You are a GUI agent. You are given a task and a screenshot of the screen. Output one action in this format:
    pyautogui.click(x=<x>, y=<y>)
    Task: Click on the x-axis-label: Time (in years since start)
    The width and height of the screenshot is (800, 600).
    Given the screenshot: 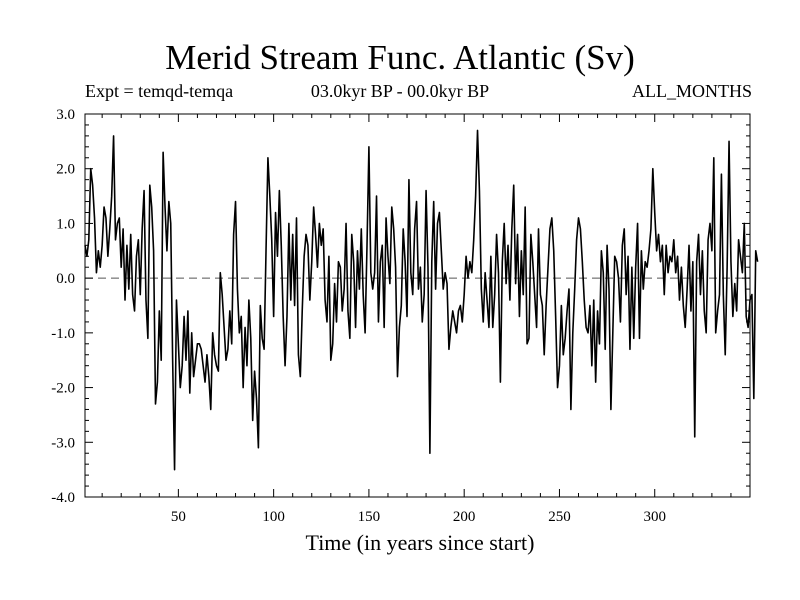 What is the action you would take?
    pyautogui.click(x=420, y=542)
    